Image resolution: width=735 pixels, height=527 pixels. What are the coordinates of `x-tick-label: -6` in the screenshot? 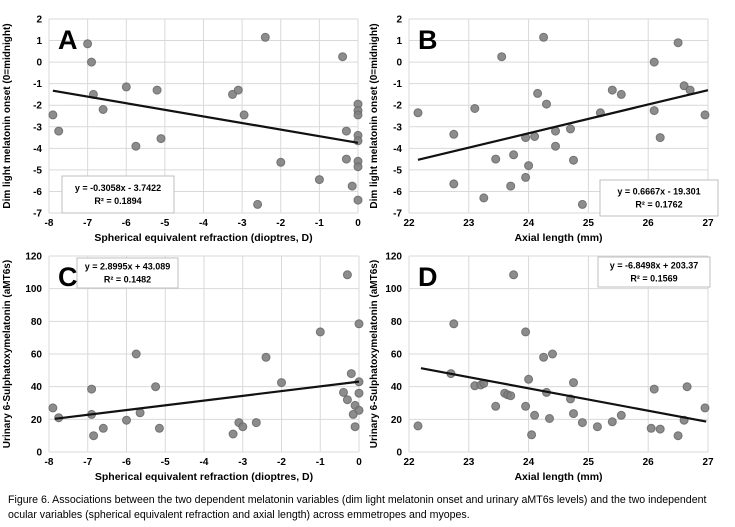 It's located at (126, 462).